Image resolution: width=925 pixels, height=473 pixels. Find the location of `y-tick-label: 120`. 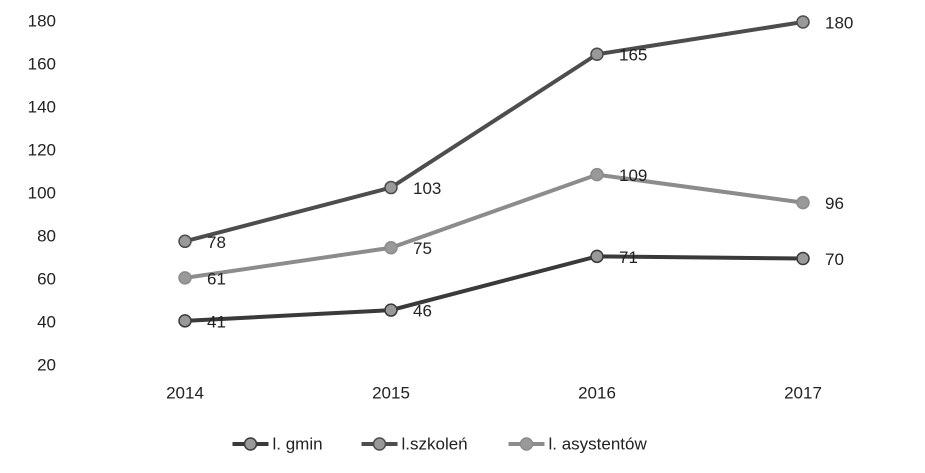

y-tick-label: 120 is located at coordinates (42, 149).